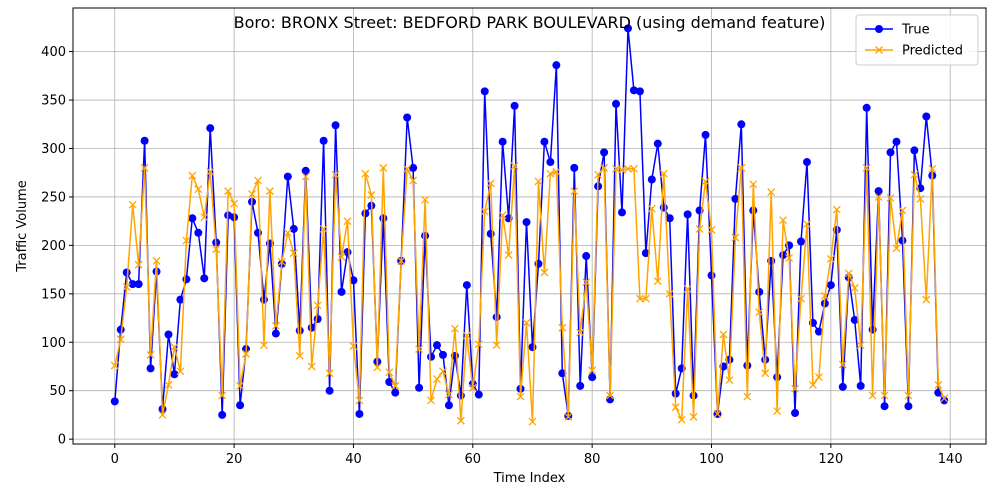 This screenshot has width=1000, height=500. What do you see at coordinates (62, 440) in the screenshot?
I see `y-tick-label: 0` at bounding box center [62, 440].